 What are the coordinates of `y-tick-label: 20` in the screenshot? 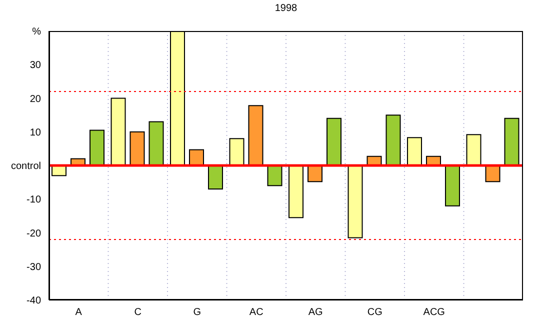 It's located at (36, 99).